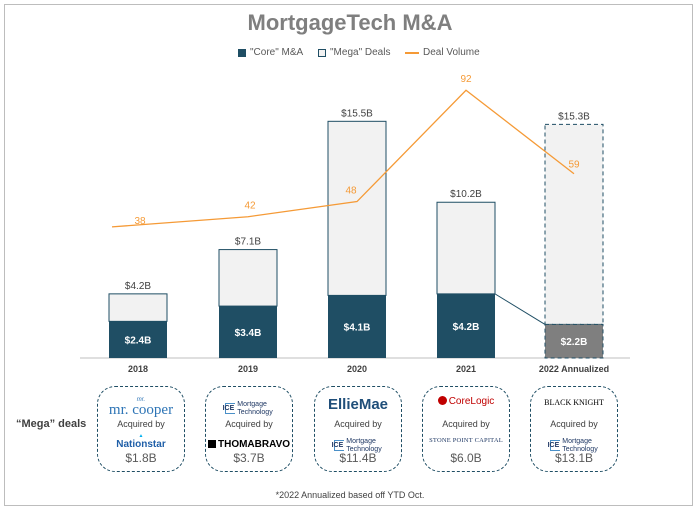 Image resolution: width=700 pixels, height=512 pixels. Describe the element at coordinates (466, 440) in the screenshot. I see `stone-point-capital-logo: STONE POINT CAPITAL` at that location.